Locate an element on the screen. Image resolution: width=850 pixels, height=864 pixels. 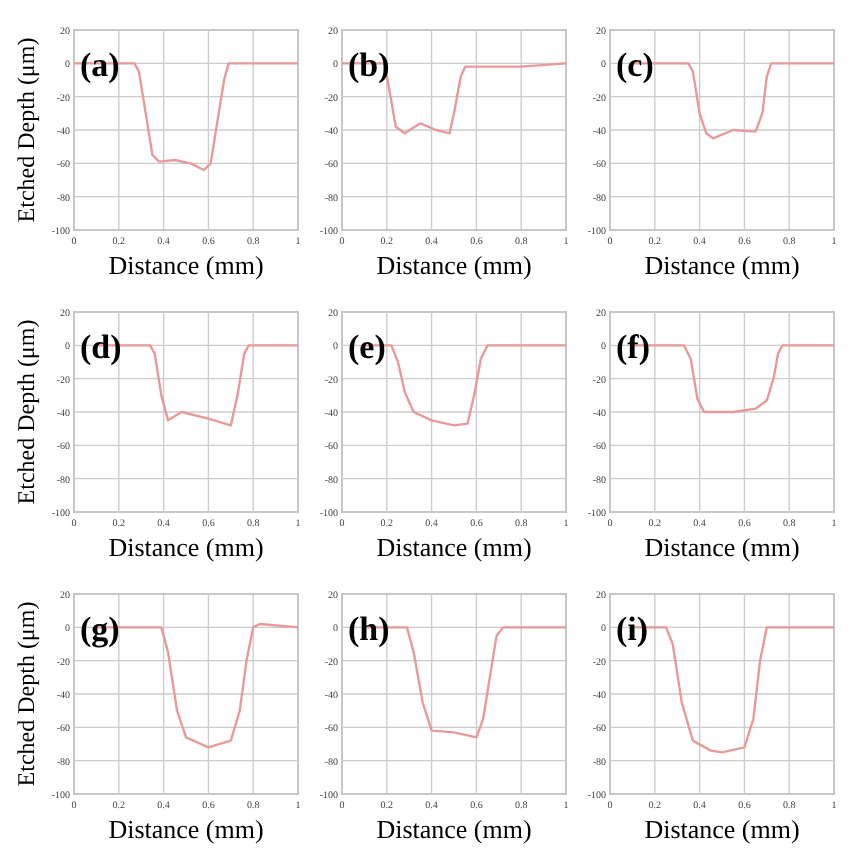
text: (c) is located at coordinates (635, 65).